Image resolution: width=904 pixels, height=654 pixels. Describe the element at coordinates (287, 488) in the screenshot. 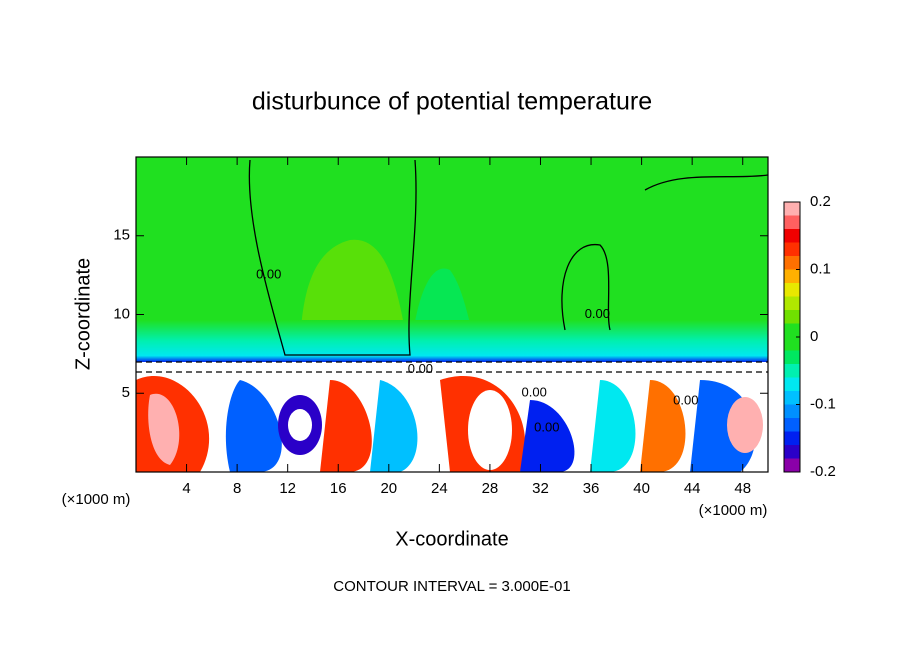

I see `x-tick-label: 12` at that location.